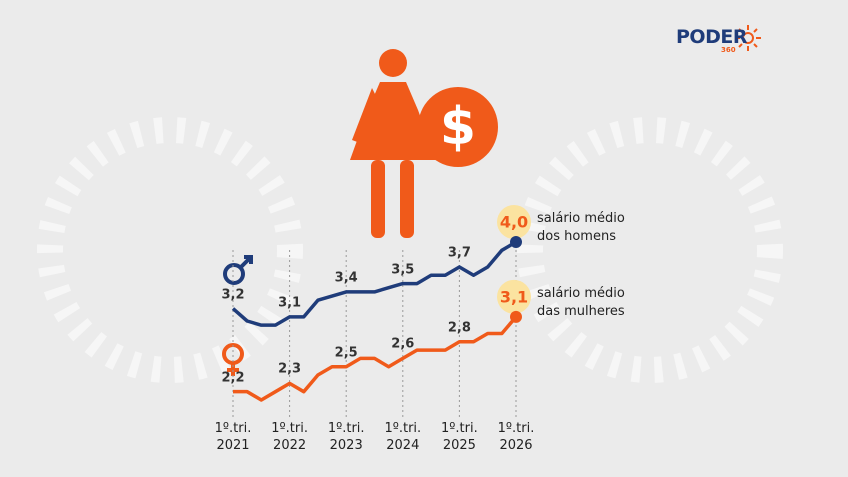 This screenshot has width=848, height=477. Describe the element at coordinates (459, 437) in the screenshot. I see `x-tick-label: 1º.tri. 2025` at that location.